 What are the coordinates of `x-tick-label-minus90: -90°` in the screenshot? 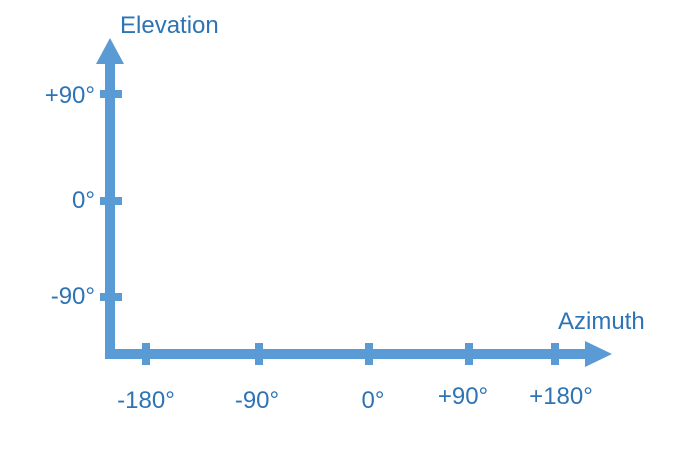 It's located at (257, 400).